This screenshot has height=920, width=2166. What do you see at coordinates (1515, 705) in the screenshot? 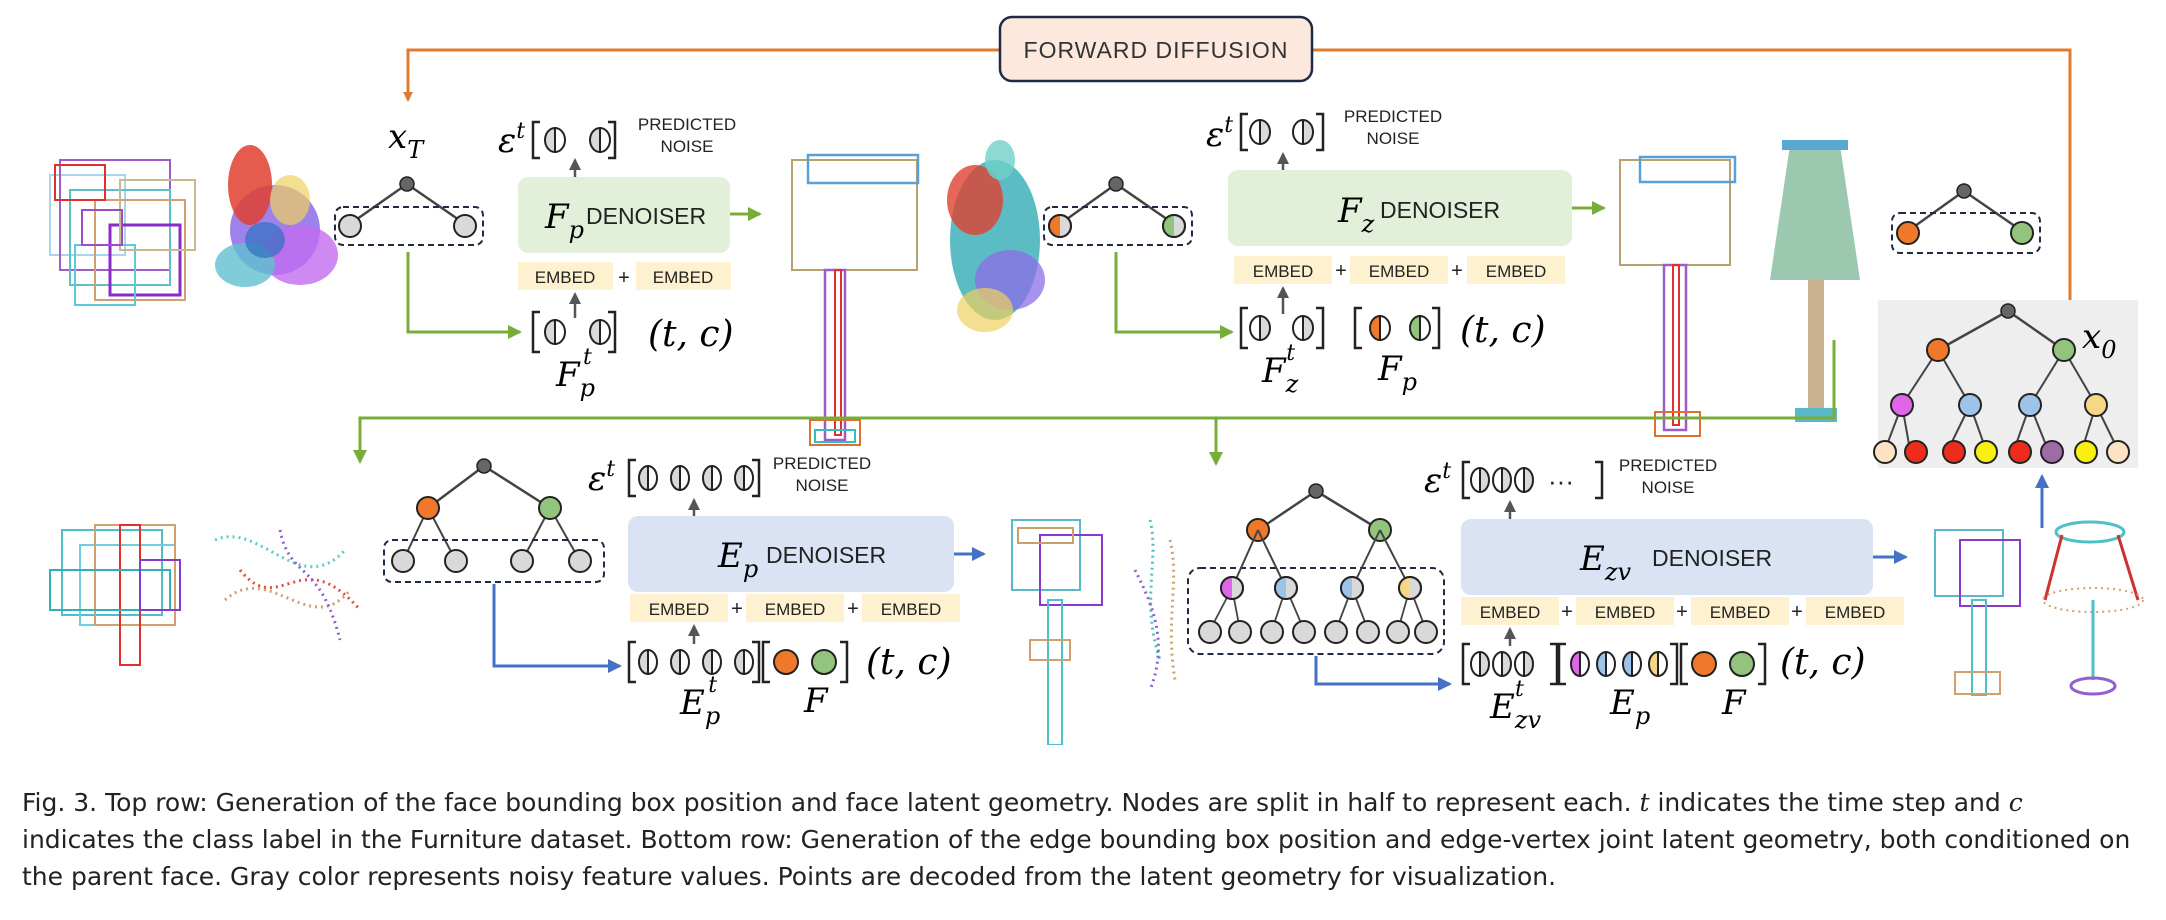
I see `svg-text: Ezvt` at bounding box center [1515, 705].